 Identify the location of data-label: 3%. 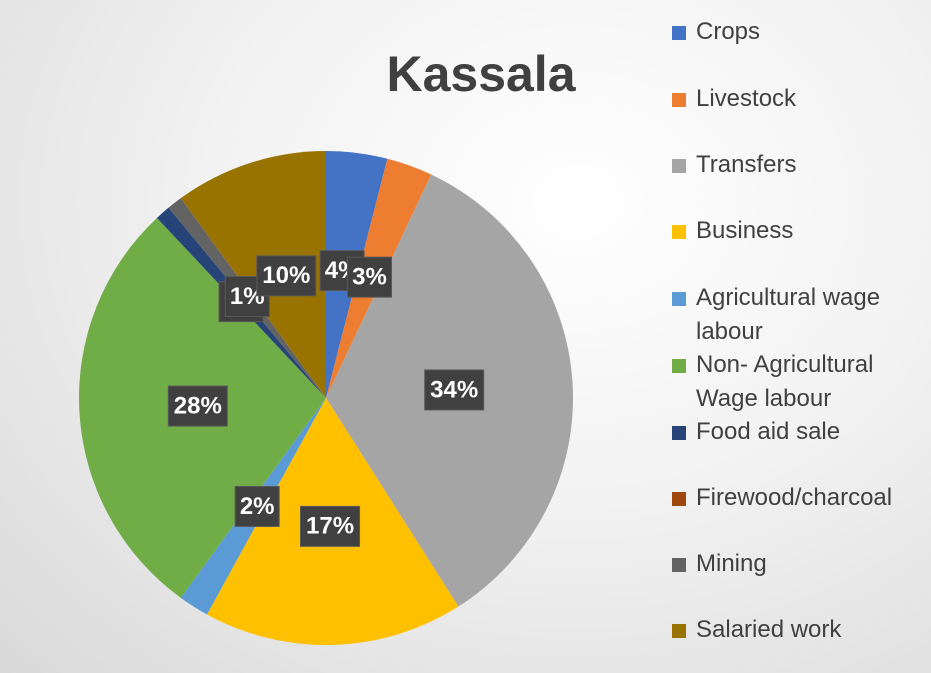
(370, 277).